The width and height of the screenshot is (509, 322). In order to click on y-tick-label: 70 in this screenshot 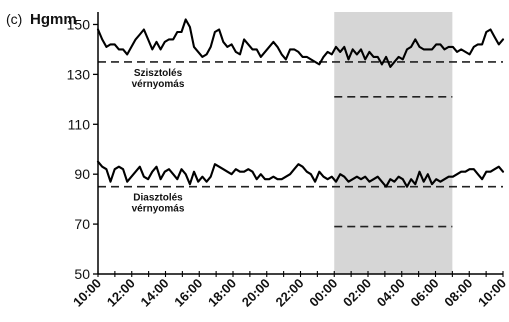, I will do `click(82, 224)`.